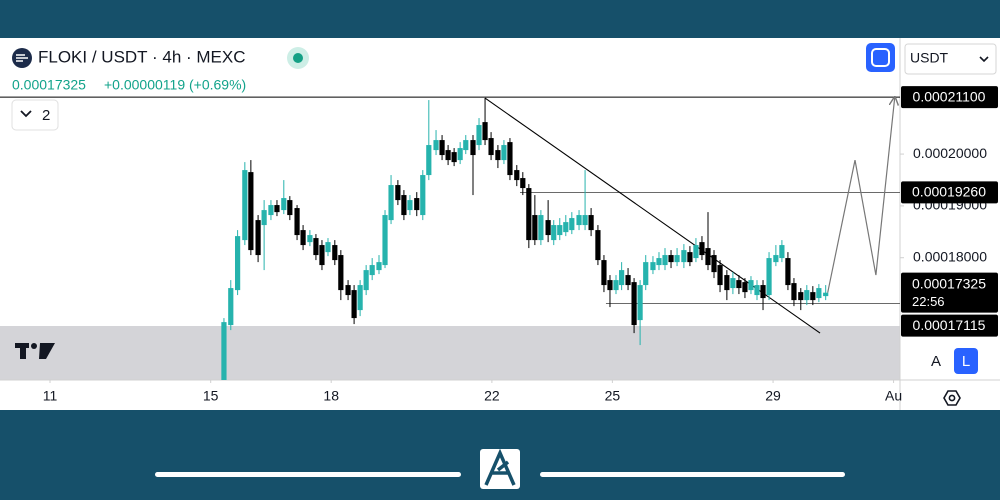 This screenshot has width=1000, height=500. What do you see at coordinates (613, 396) in the screenshot?
I see `x-tick-label: 25` at bounding box center [613, 396].